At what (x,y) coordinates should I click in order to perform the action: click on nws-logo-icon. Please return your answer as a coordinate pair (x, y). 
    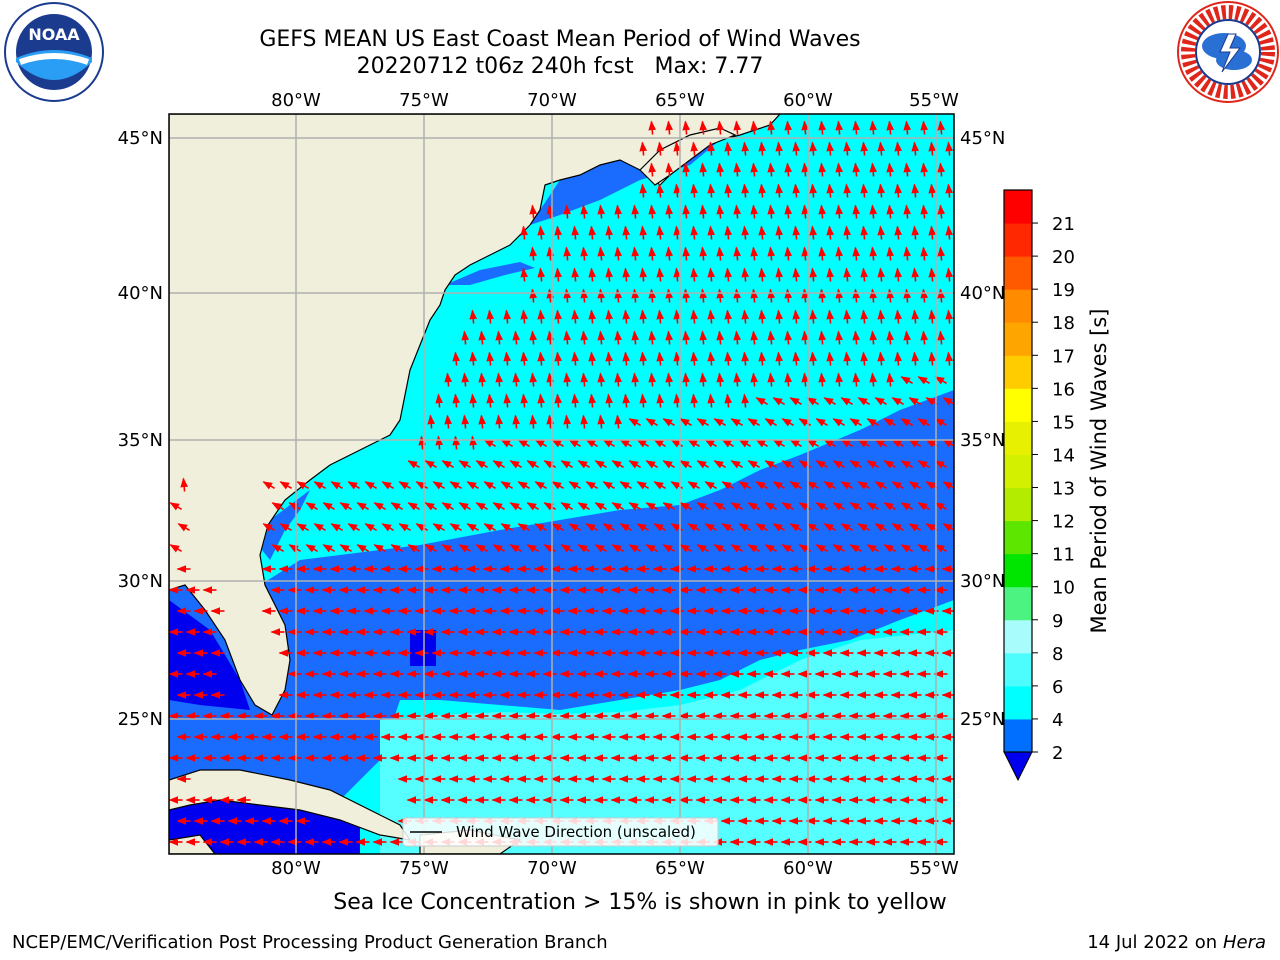
    Looking at the image, I should click on (1228, 54).